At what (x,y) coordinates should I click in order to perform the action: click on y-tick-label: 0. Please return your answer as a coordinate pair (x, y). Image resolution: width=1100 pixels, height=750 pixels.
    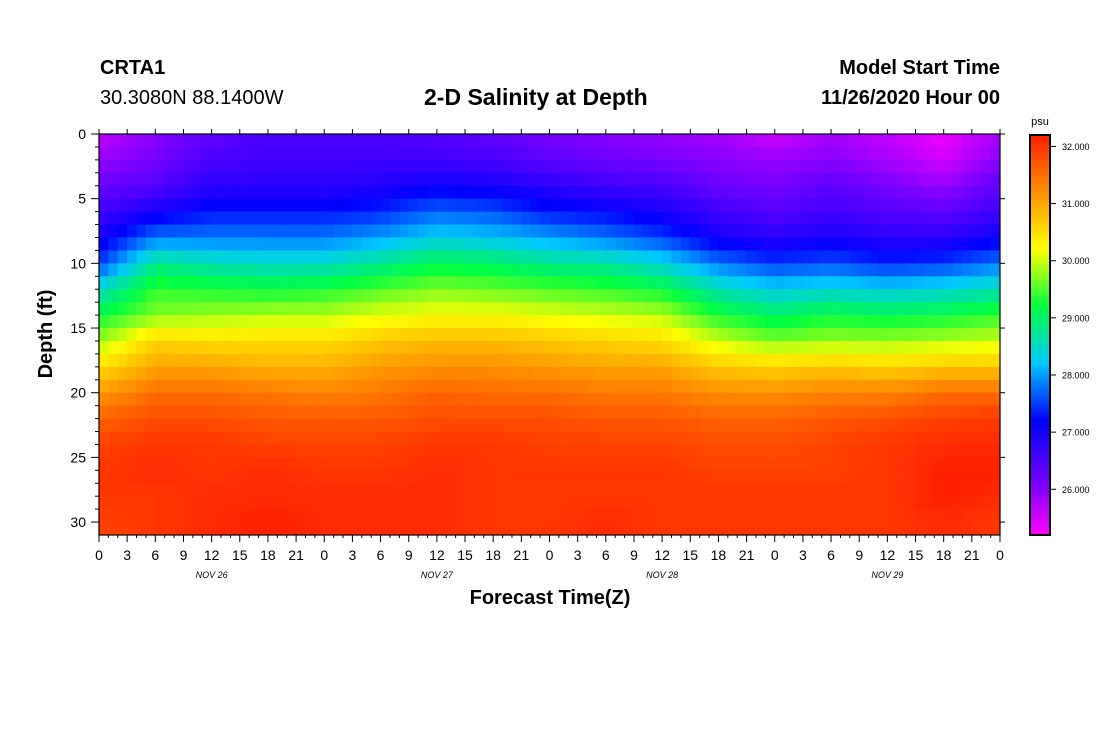
    Looking at the image, I should click on (82, 134).